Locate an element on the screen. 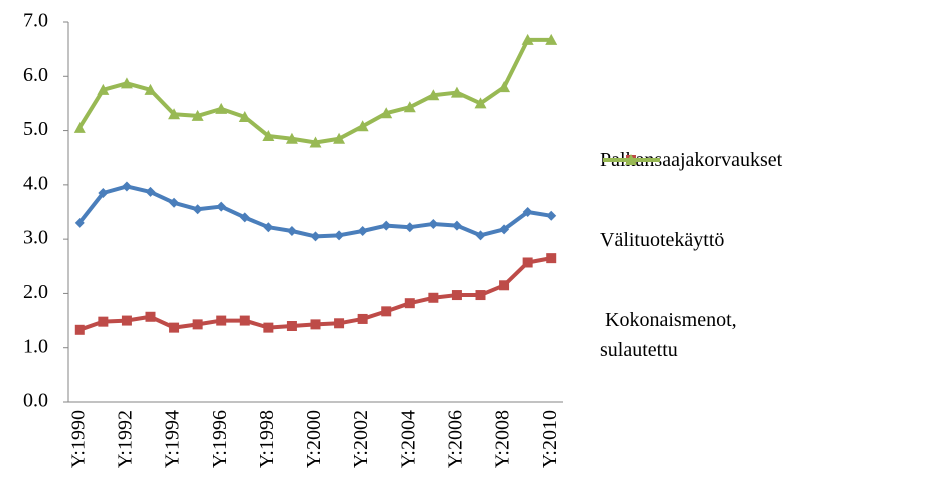 The height and width of the screenshot is (499, 928). x-tick-label: Y:2010 is located at coordinates (550, 439).